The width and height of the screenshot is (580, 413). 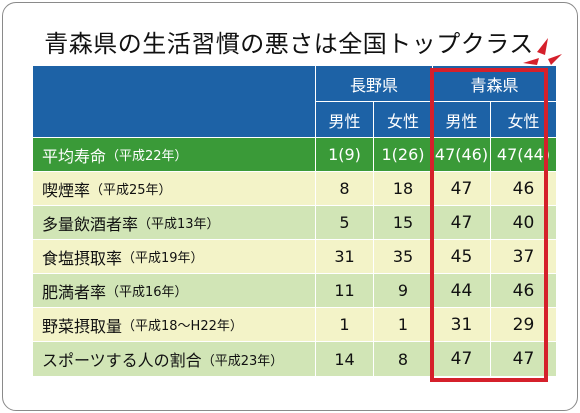 What do you see at coordinates (403, 120) in the screenshot?
I see `gender-header-female: 女性` at bounding box center [403, 120].